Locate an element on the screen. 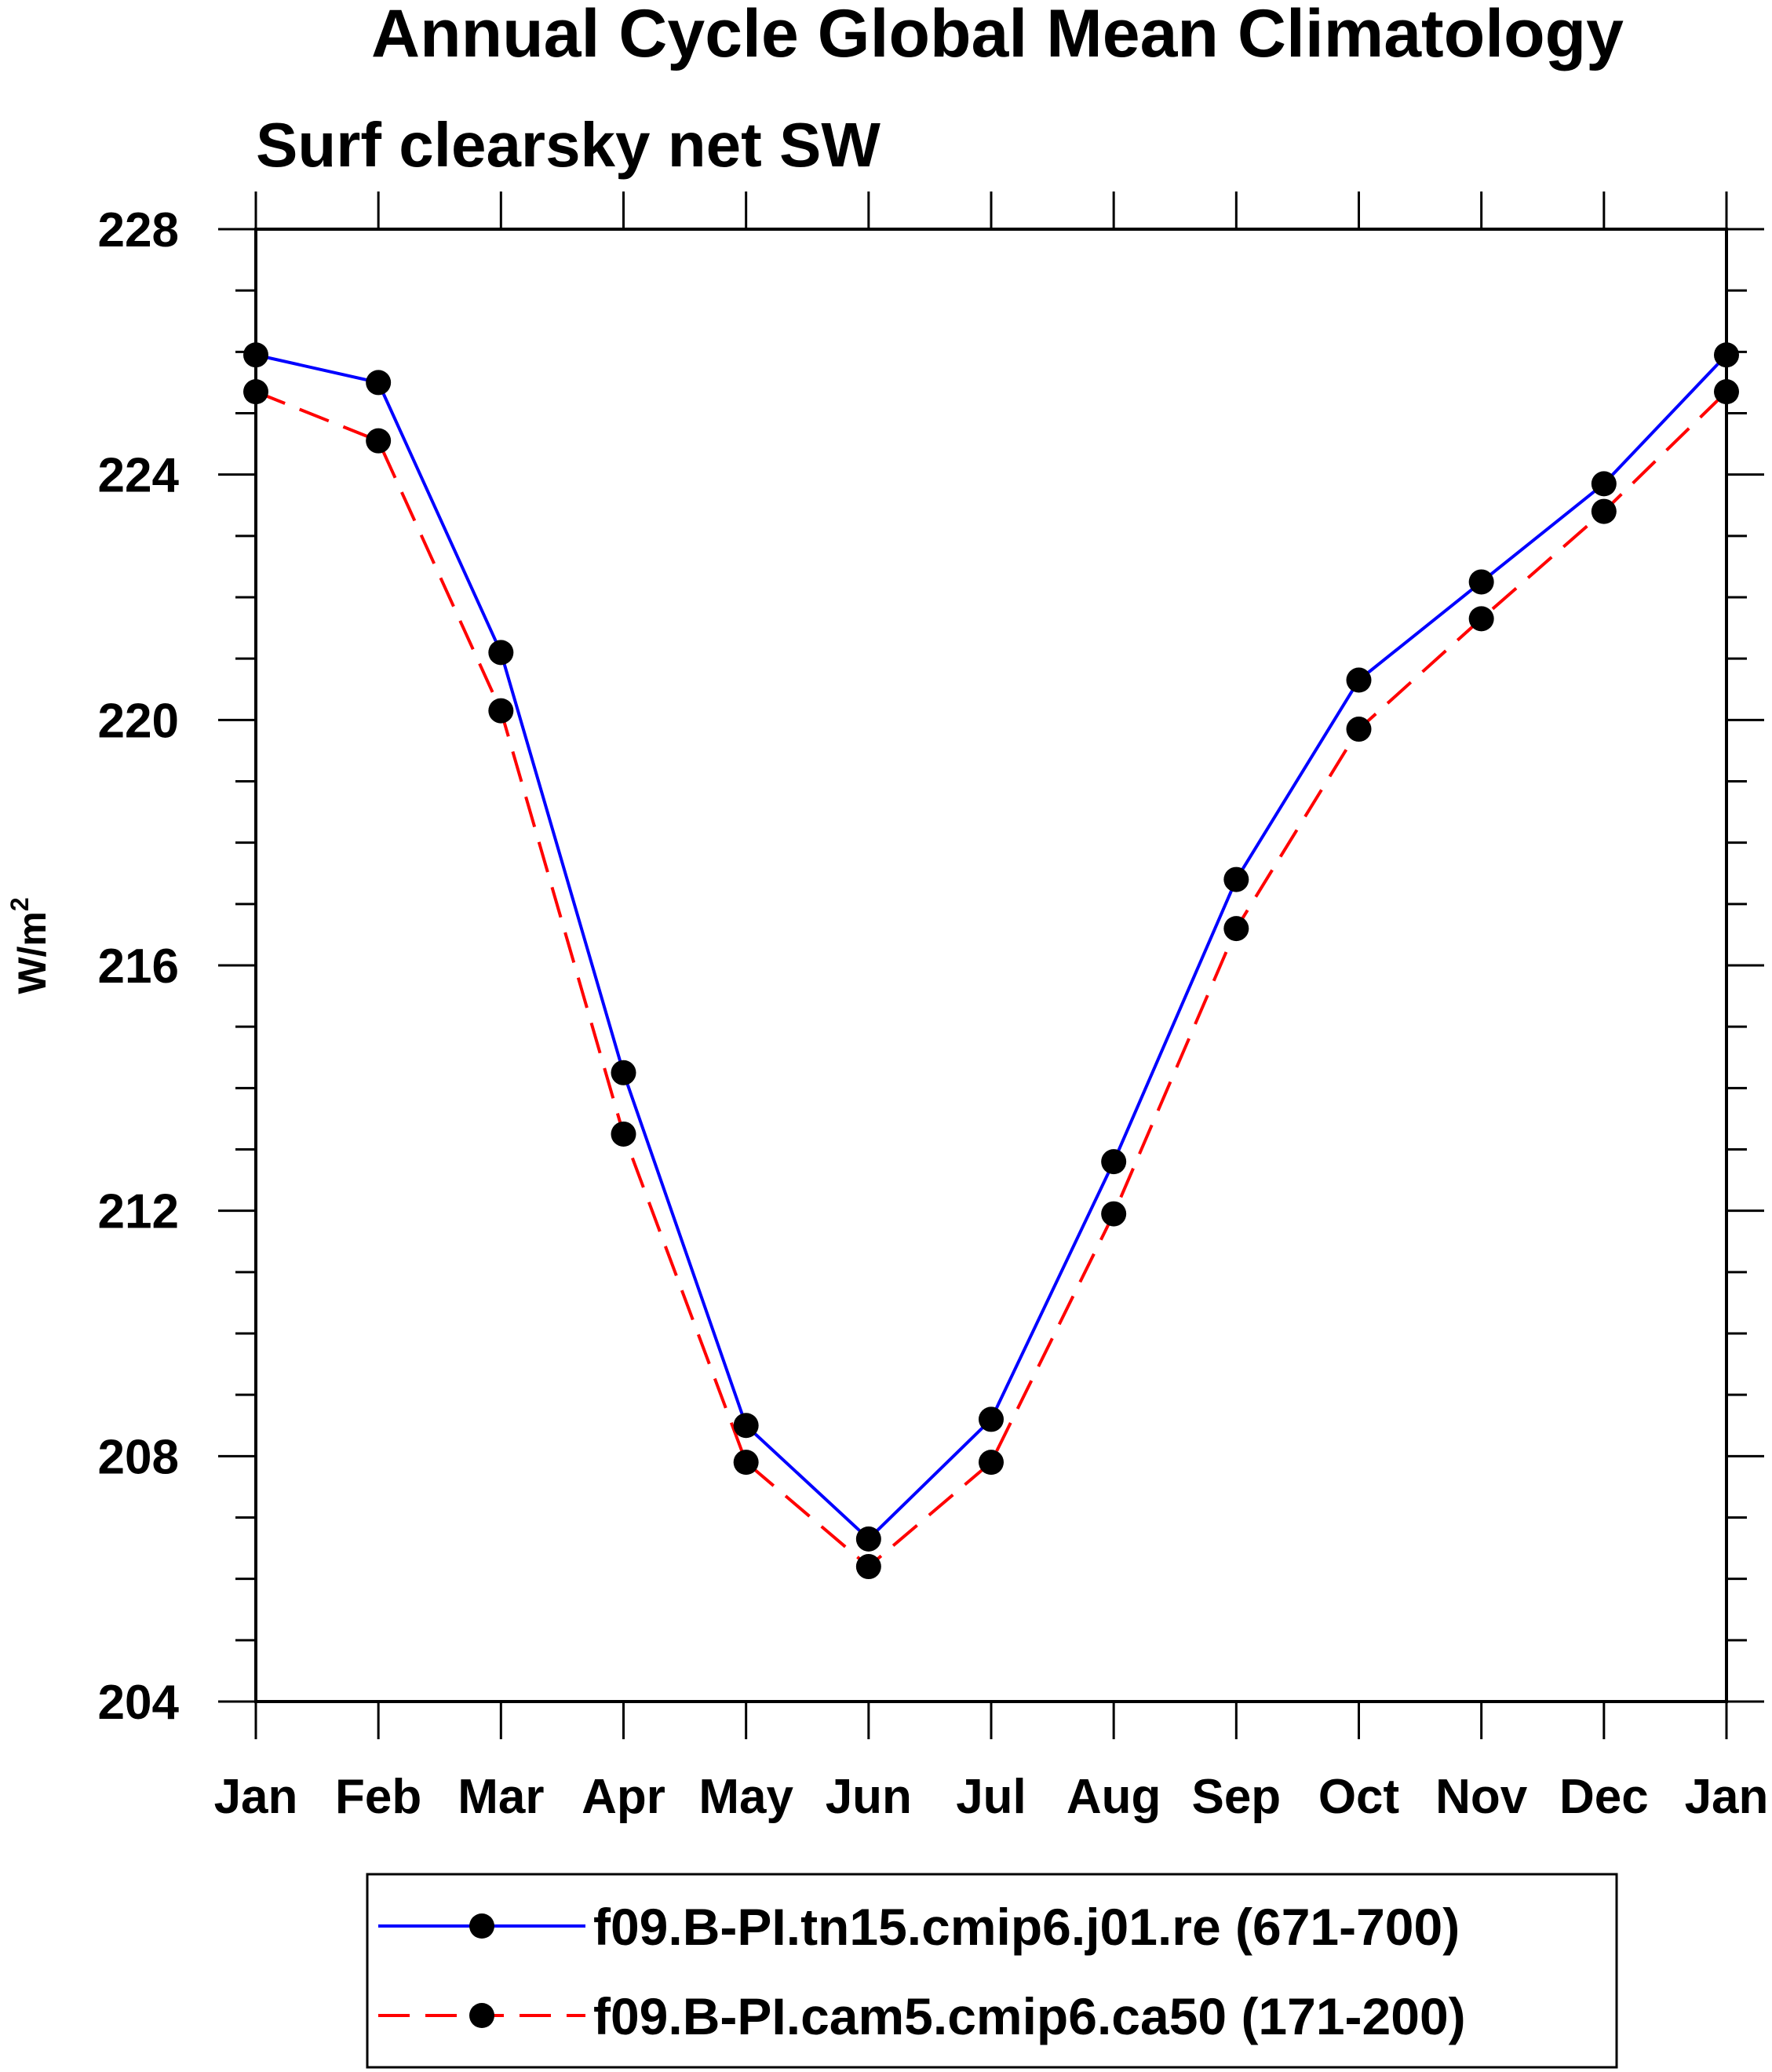  x-tick-label: Sep is located at coordinates (1236, 1797).